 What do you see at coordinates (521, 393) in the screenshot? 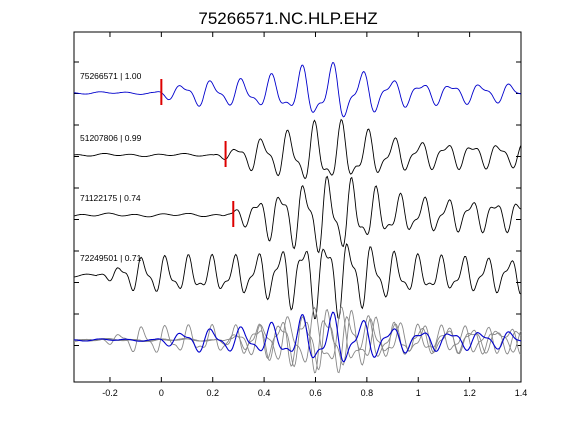
I see `x-tick-label: 1.4` at bounding box center [521, 393].